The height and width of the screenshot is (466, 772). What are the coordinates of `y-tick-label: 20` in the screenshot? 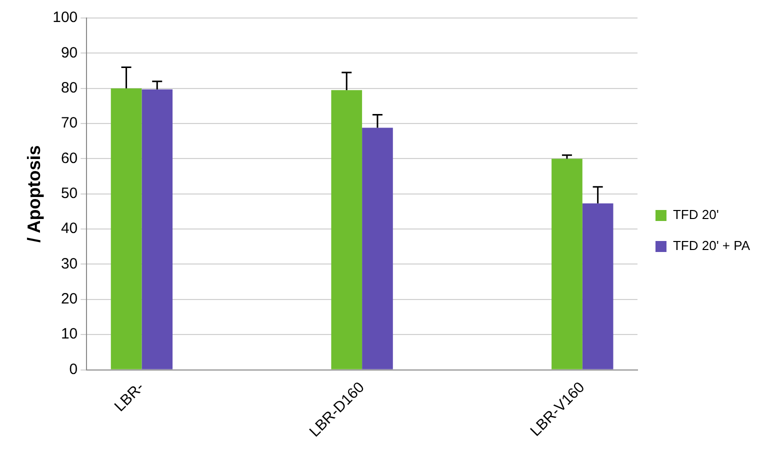 It's located at (69, 299).